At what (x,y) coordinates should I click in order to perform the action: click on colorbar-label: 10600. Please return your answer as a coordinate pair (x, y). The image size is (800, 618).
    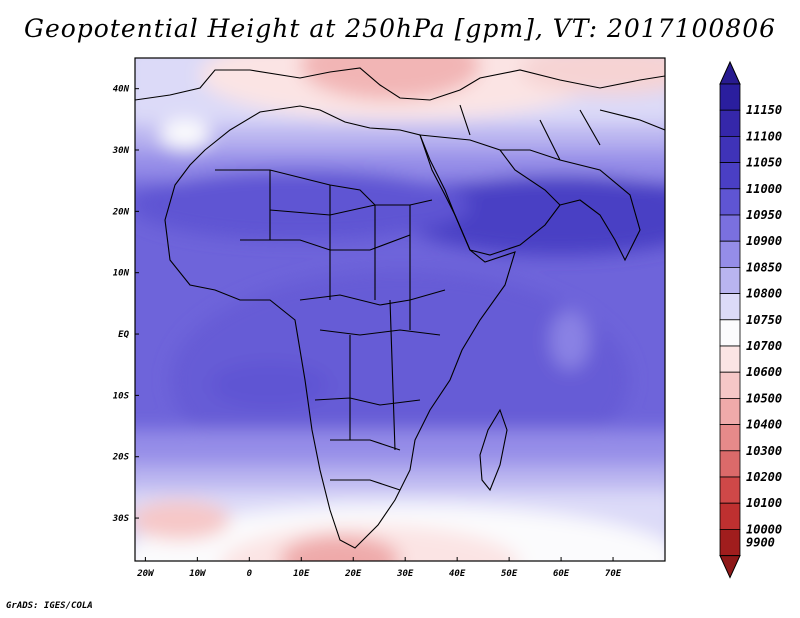
    Looking at the image, I should click on (764, 372).